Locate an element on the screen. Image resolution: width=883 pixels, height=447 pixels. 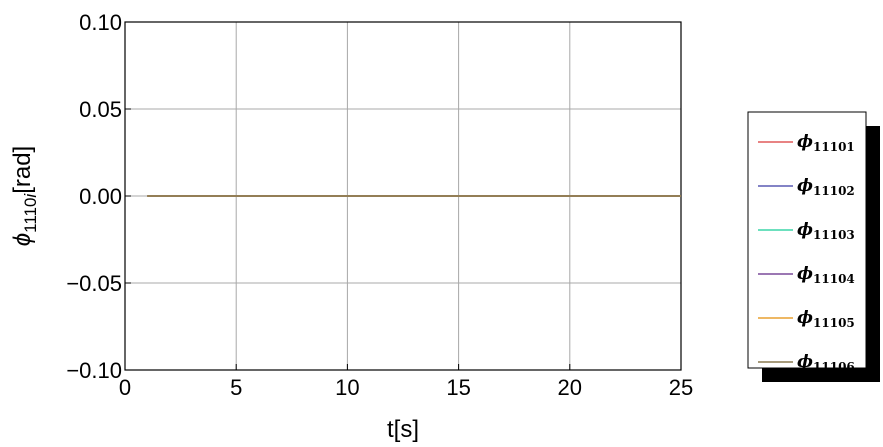
x-tick-label: 10 is located at coordinates (347, 387).